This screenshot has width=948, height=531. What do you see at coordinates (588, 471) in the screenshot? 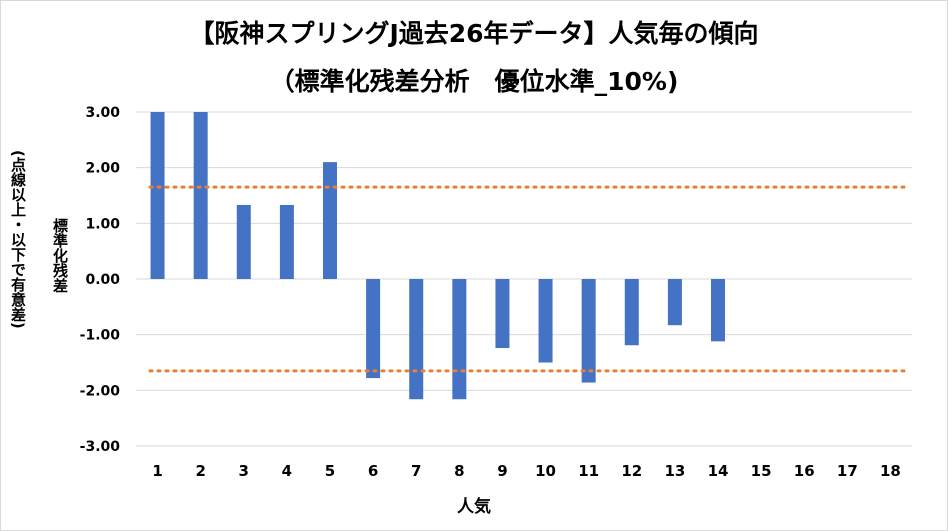
I see `x-tick-label: 11` at bounding box center [588, 471].